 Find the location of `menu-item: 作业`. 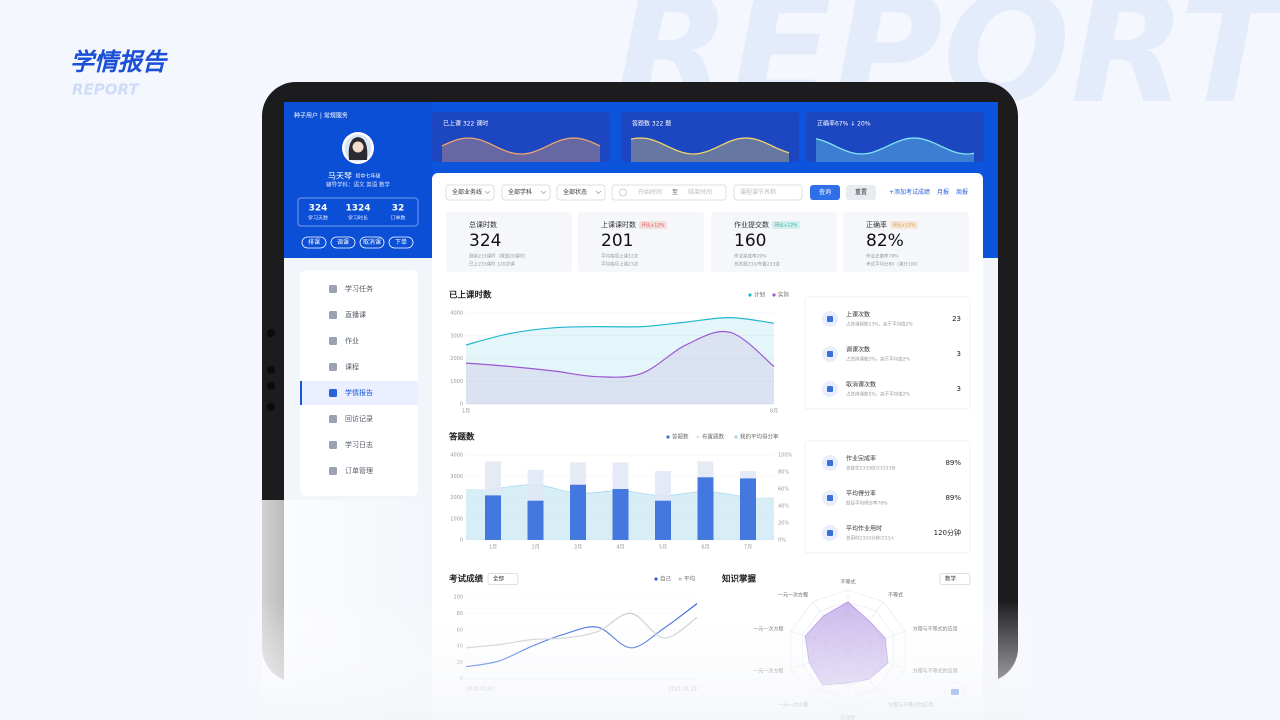

menu-item: 作业 is located at coordinates (352, 340).